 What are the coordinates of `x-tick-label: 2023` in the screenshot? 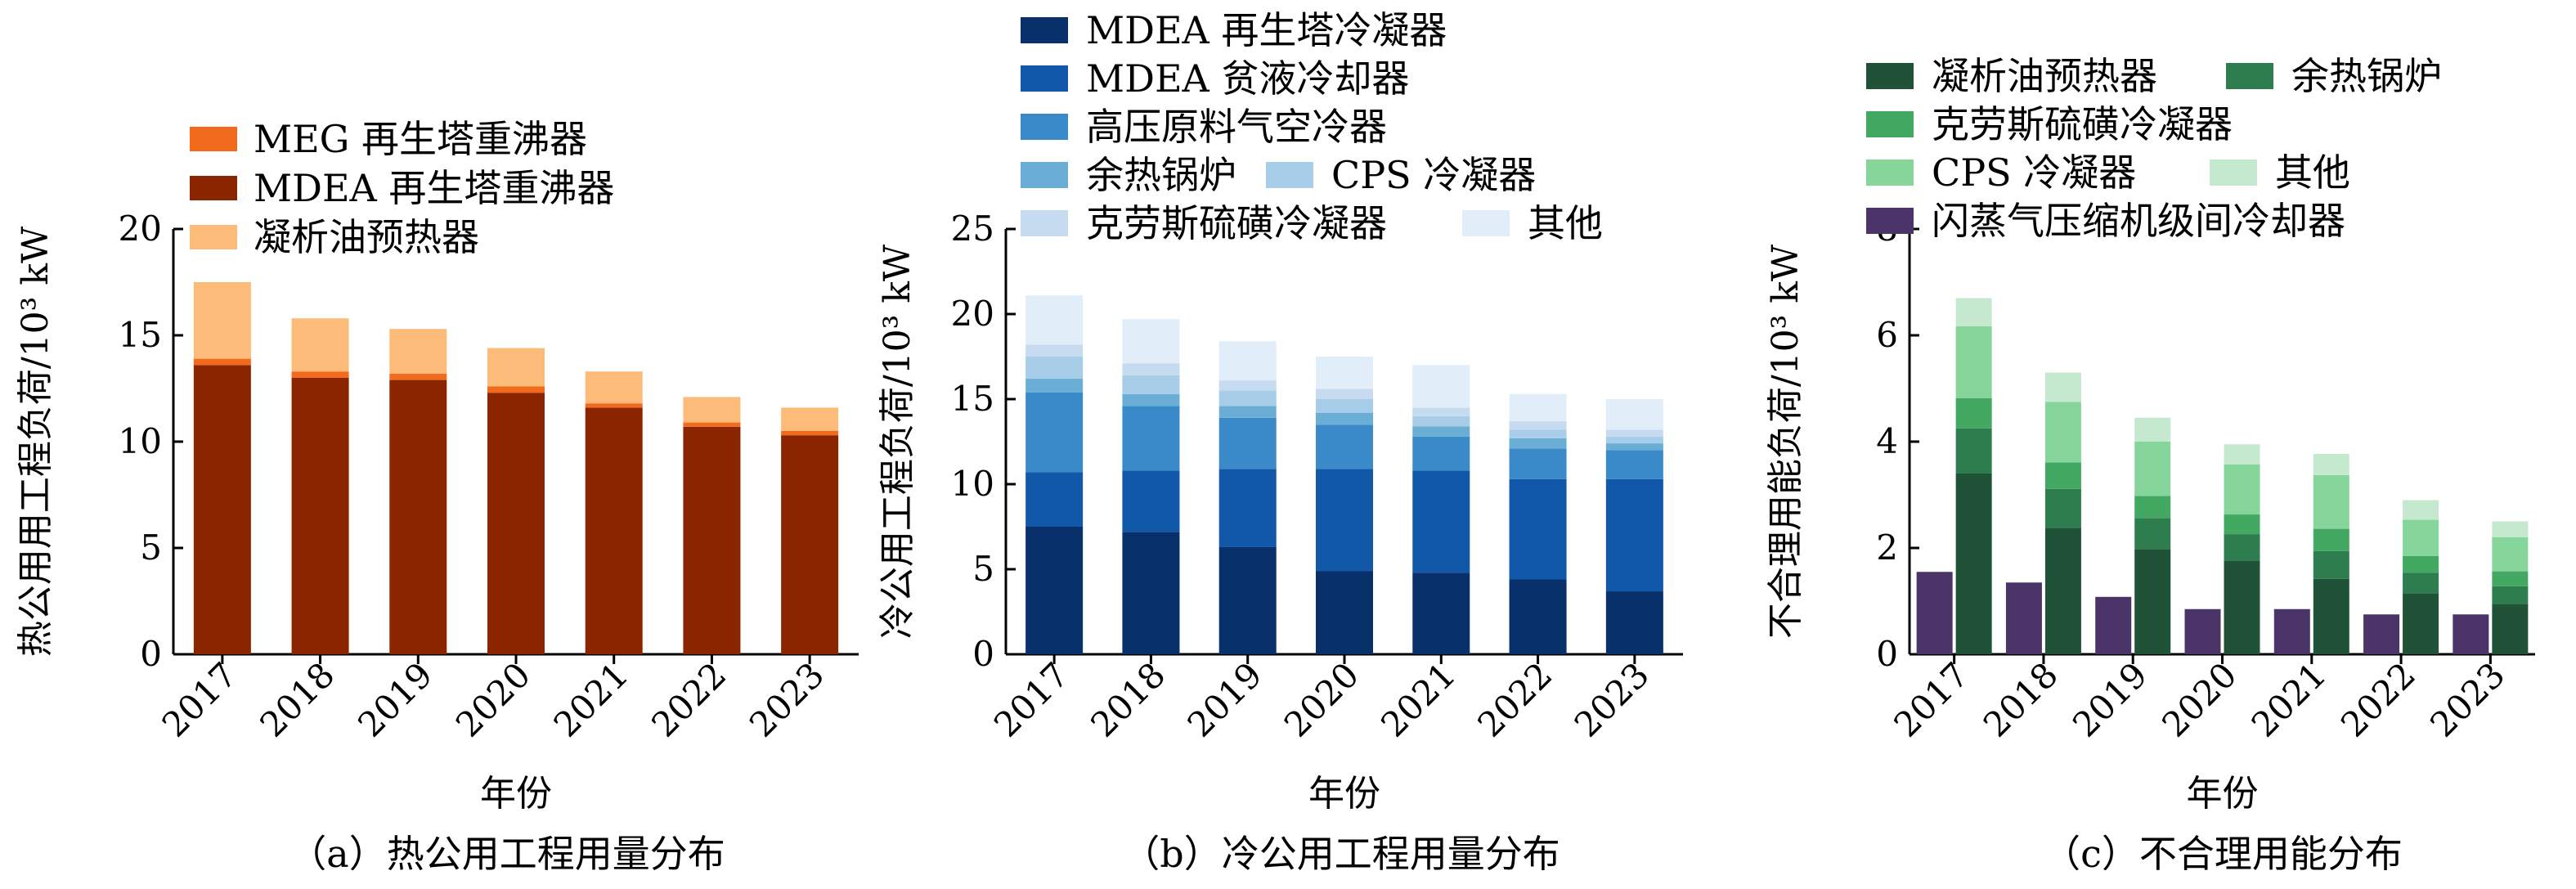 It's located at (1612, 699).